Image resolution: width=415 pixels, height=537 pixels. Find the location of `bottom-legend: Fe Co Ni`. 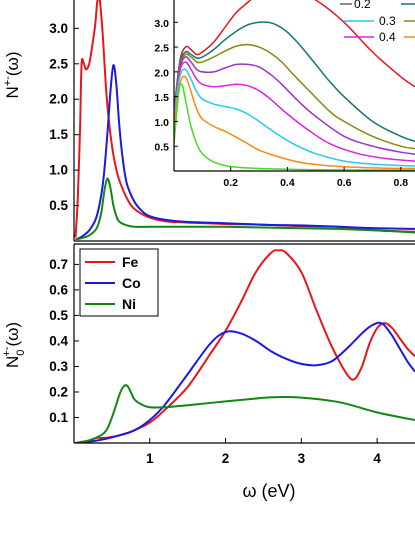

bottom-legend: Fe Co Ni is located at coordinates (119, 282).